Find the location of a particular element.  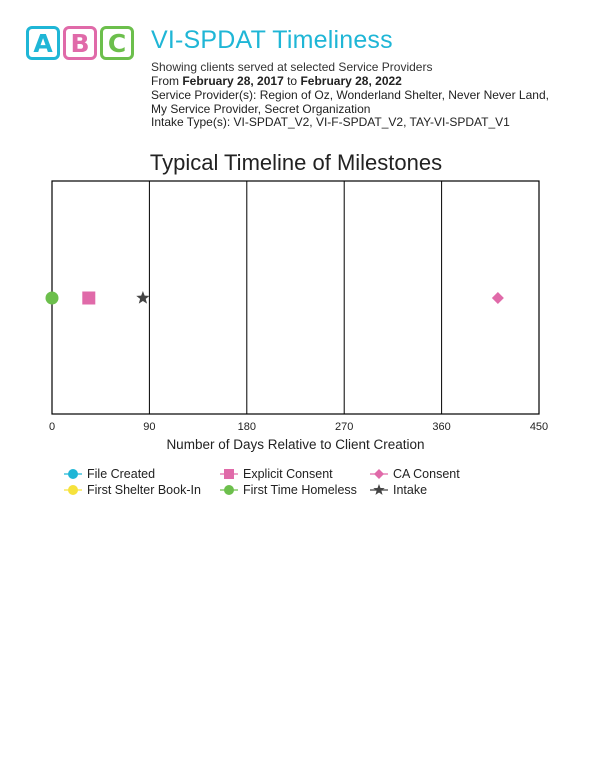

chart-title: Typical Timeline of Milestones is located at coordinates (296, 162).